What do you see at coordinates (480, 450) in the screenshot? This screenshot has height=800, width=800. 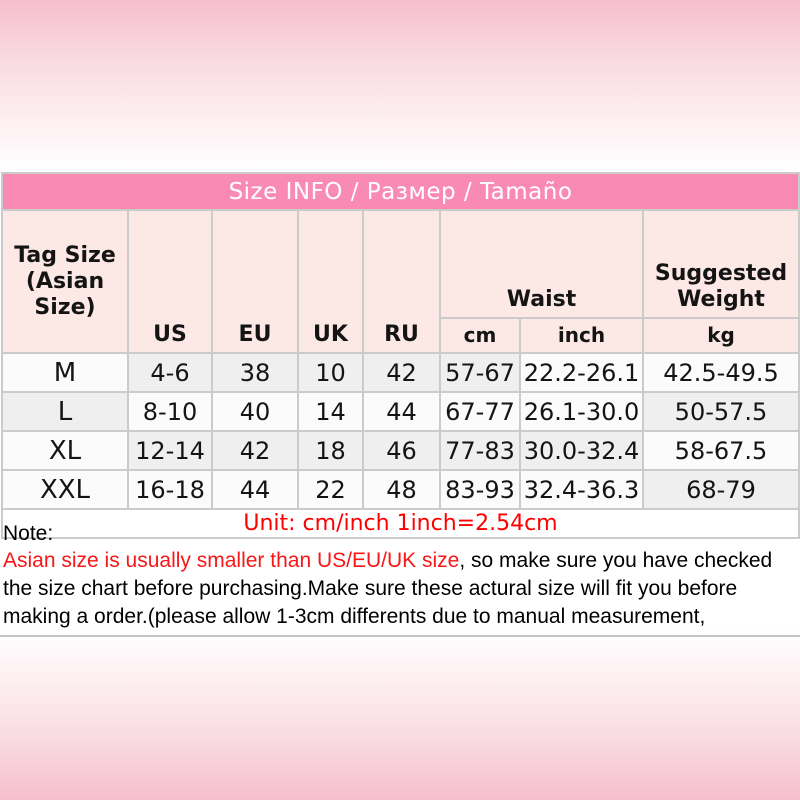 I see `cell-waist-cm: 77-83` at bounding box center [480, 450].